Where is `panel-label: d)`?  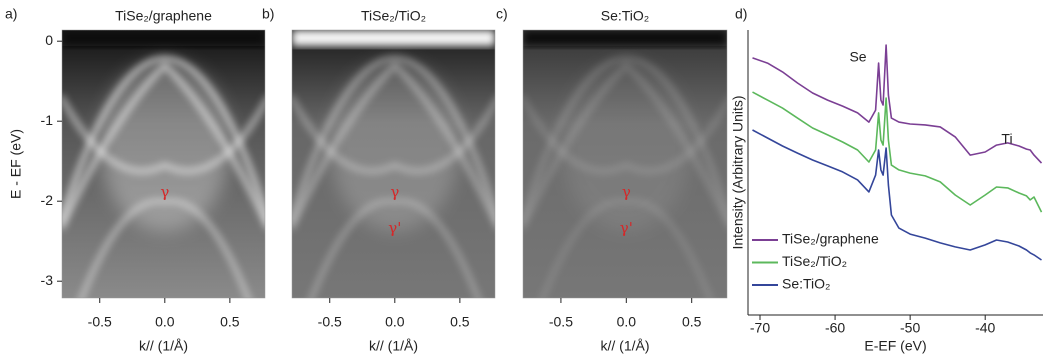 panel-label: d) is located at coordinates (741, 14).